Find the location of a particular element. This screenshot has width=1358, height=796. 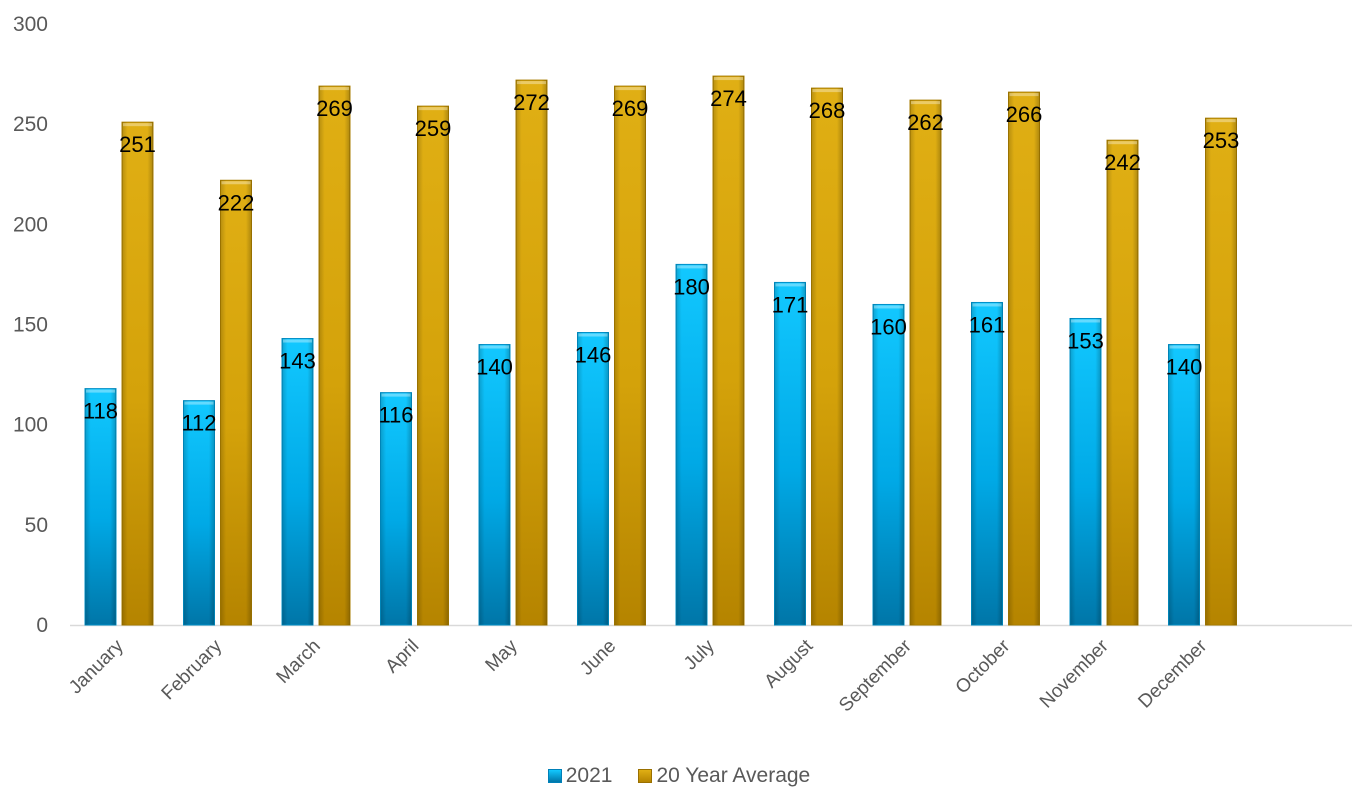

legend-label-20-year-average: 20 Year Average is located at coordinates (733, 775).